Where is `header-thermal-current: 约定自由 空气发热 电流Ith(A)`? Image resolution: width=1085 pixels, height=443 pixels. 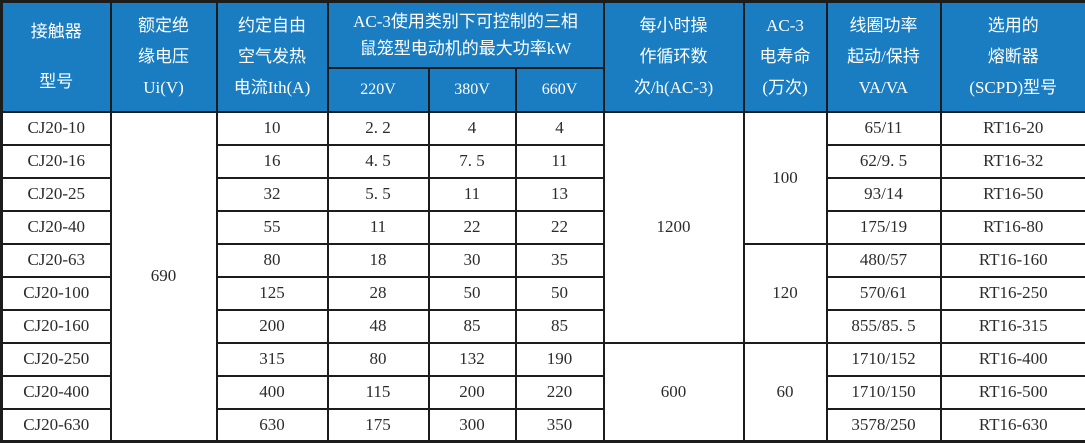 header-thermal-current: 约定自由 空气发热 电流Ith(A) is located at coordinates (272, 57).